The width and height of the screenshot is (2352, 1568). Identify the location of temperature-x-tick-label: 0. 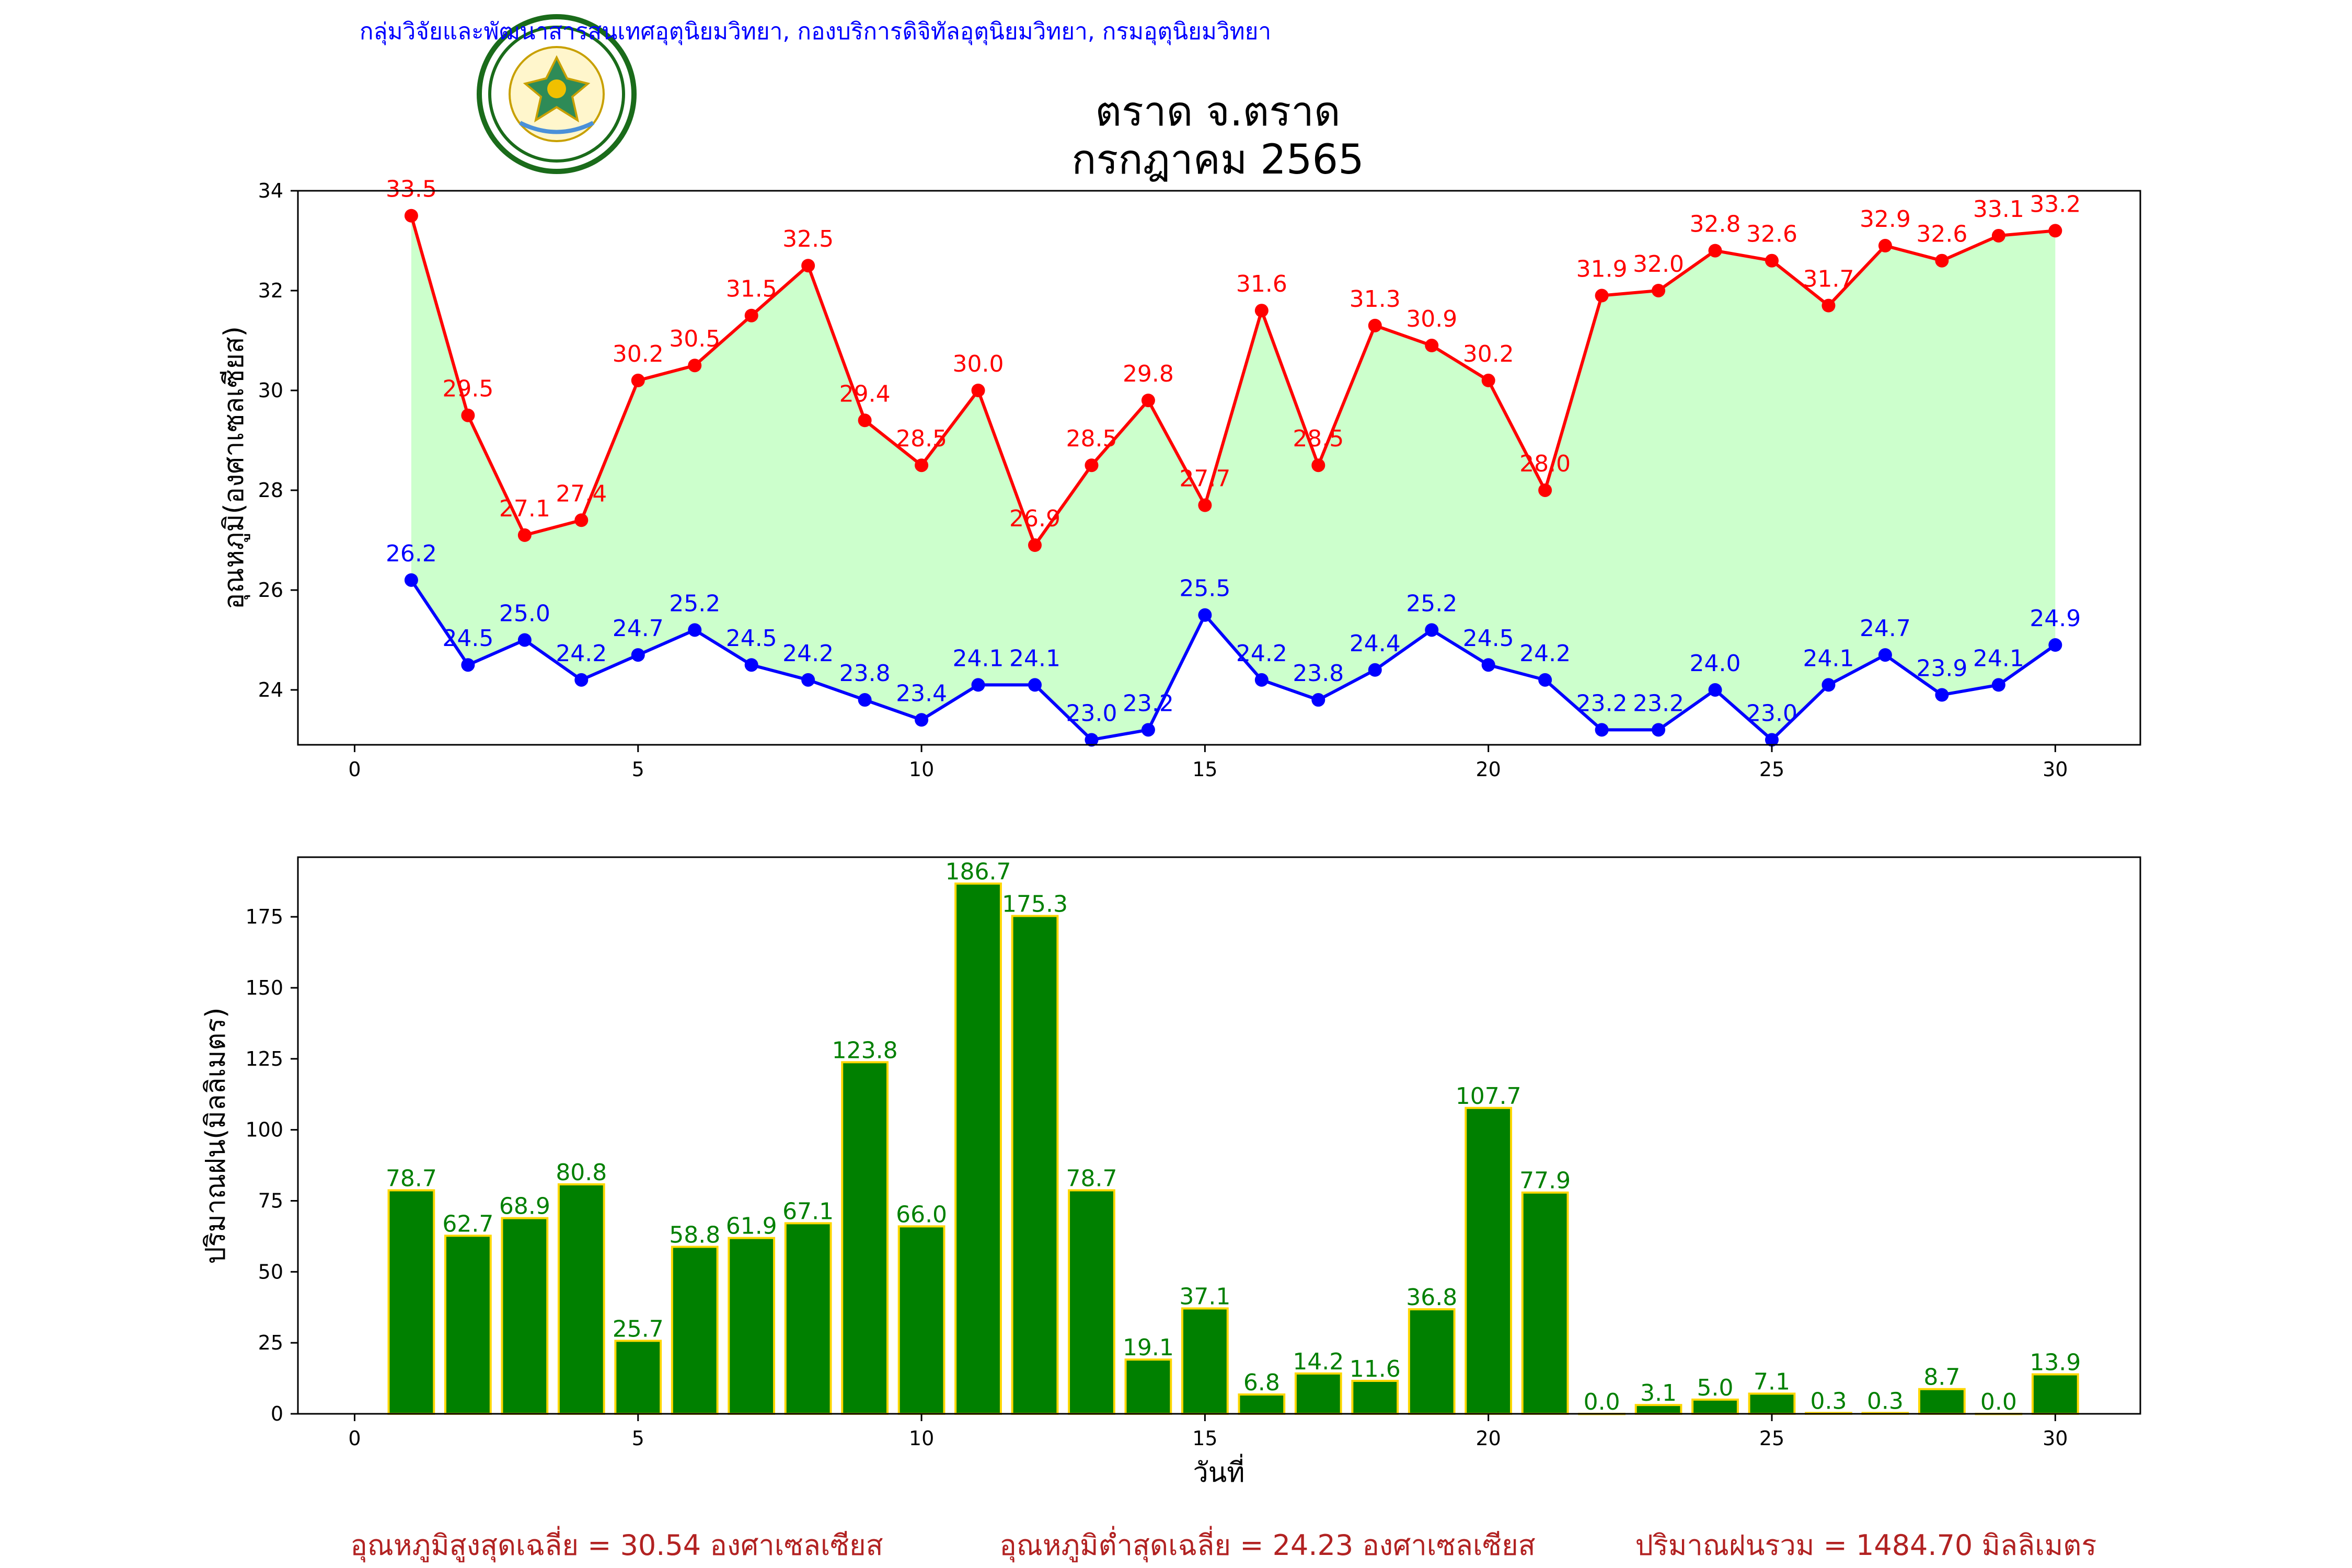
(354, 769).